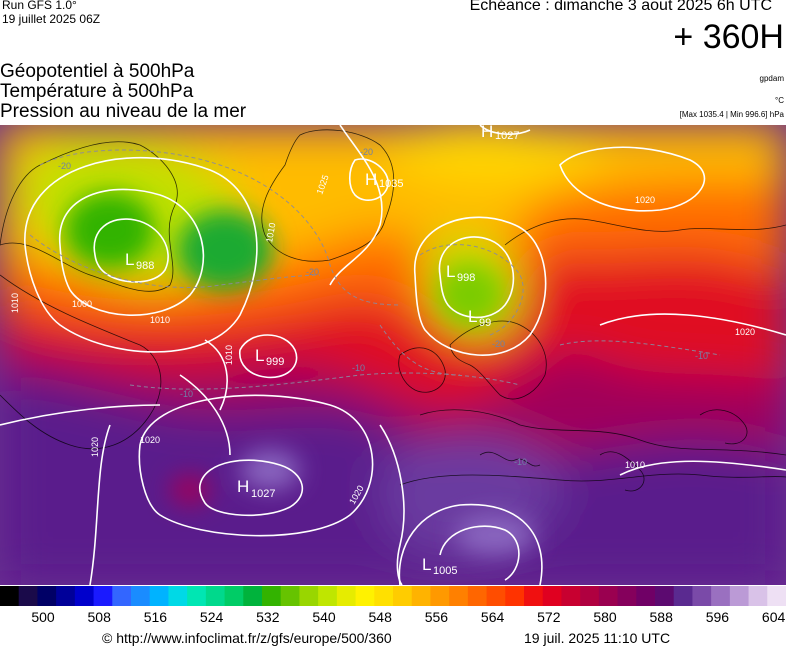 This screenshot has height=648, width=786. I want to click on colorbar-tick-label: 540, so click(324, 617).